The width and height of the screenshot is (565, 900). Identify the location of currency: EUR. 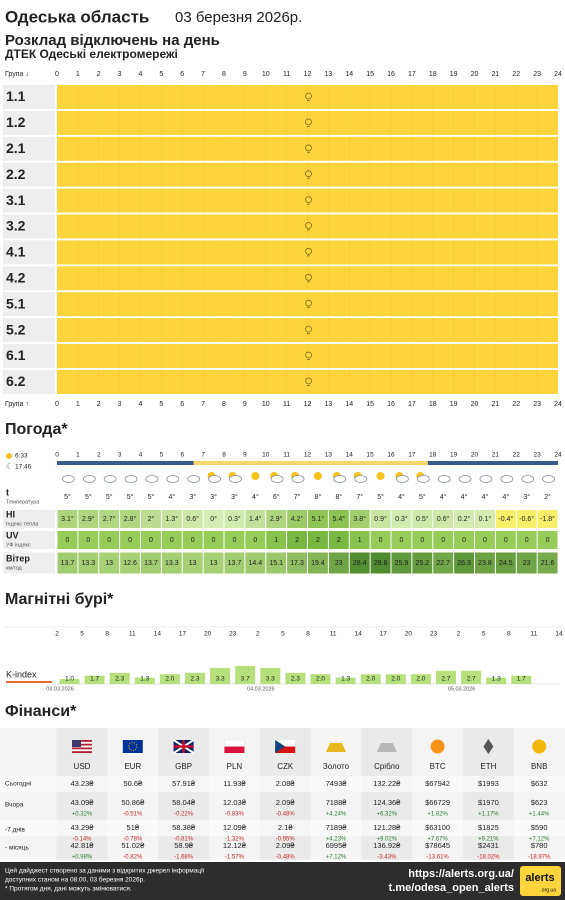
(132, 766).